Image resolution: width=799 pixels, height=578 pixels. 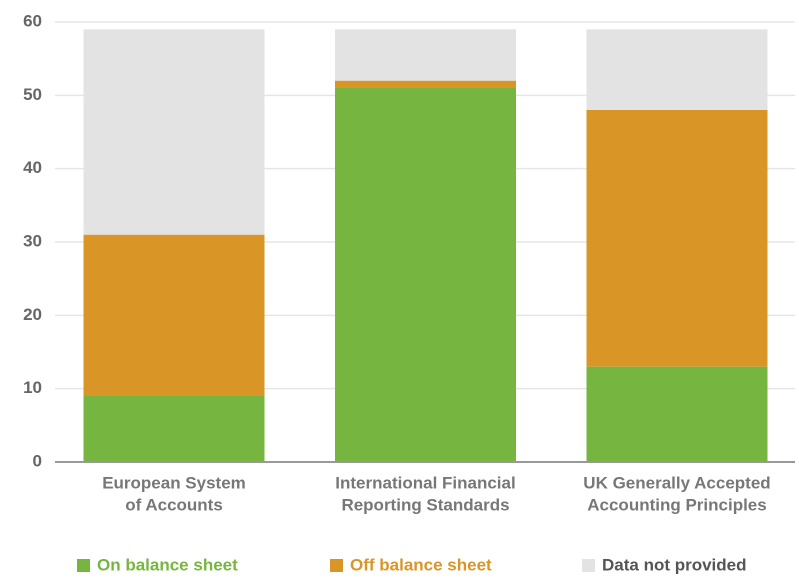 What do you see at coordinates (32, 314) in the screenshot?
I see `y-tick-label: 20` at bounding box center [32, 314].